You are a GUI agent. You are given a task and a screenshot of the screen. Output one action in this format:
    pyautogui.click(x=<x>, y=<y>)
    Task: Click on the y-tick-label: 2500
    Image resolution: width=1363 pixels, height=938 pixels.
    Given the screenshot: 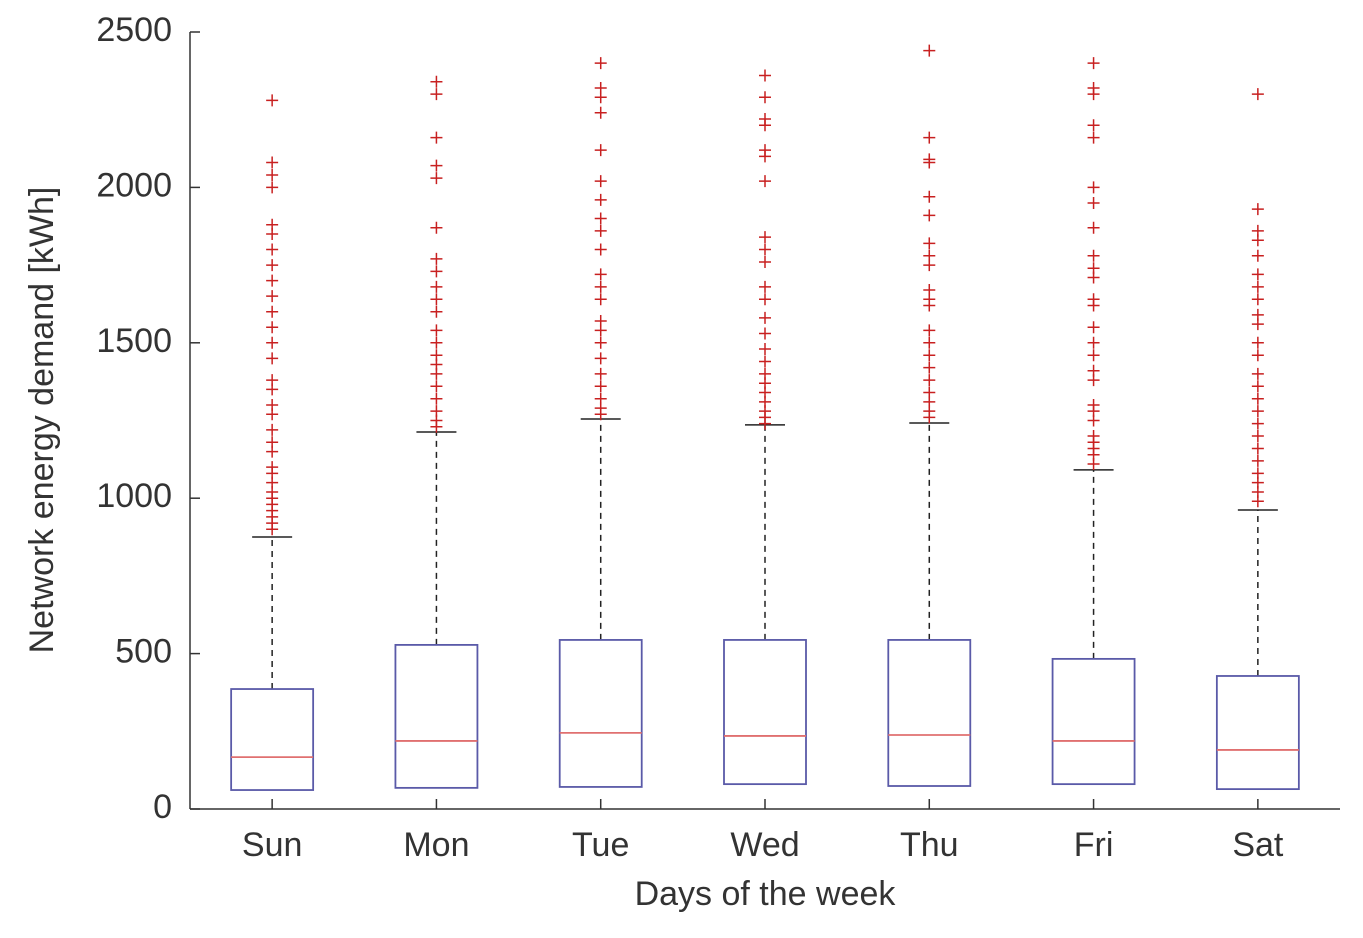 What is the action you would take?
    pyautogui.click(x=134, y=30)
    